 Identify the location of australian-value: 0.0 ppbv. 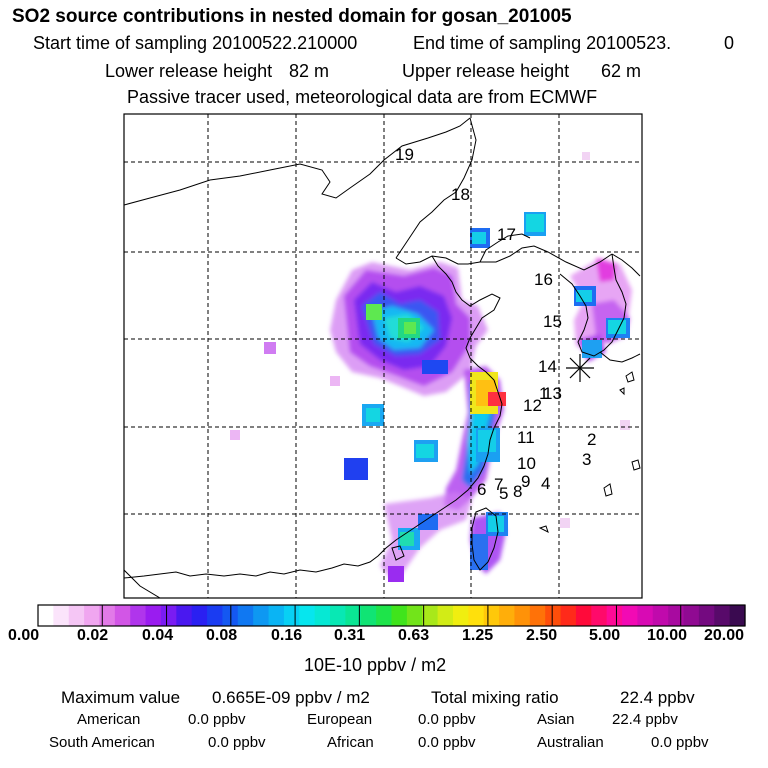
(680, 742).